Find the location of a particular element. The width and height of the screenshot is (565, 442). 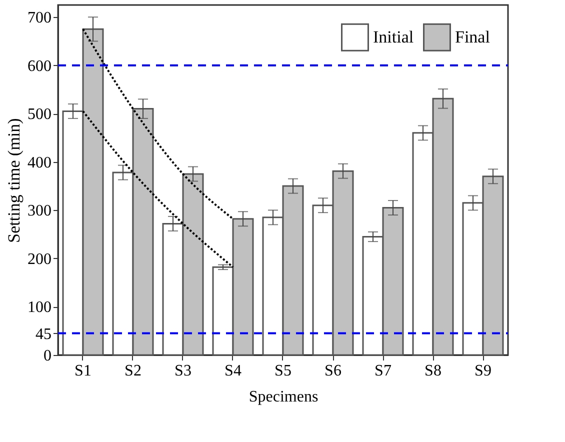

y-tick-label: 300 is located at coordinates (40, 211).